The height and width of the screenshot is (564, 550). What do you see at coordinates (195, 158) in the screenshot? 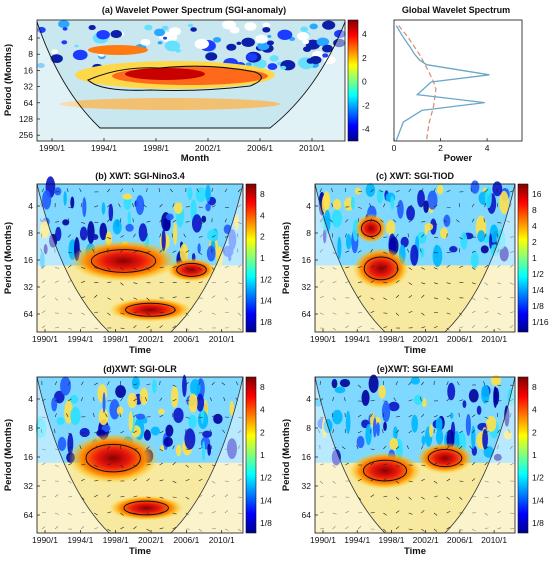
I see `panel-a-xlabel: Month` at bounding box center [195, 158].